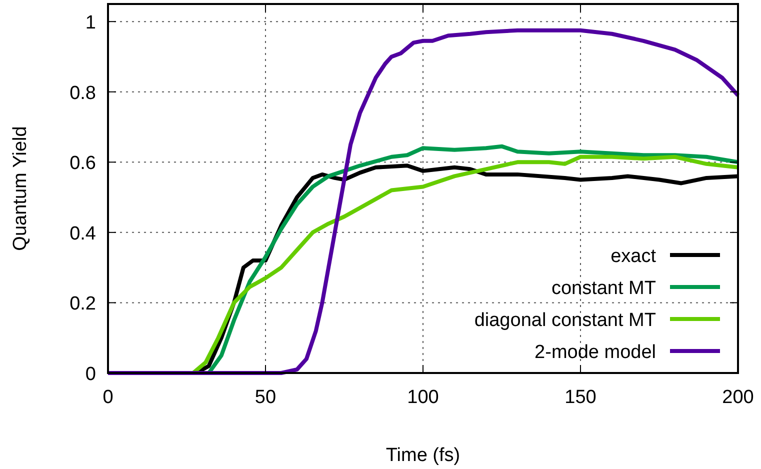  What do you see at coordinates (595, 352) in the screenshot?
I see `legend-label: 2-mode model` at bounding box center [595, 352].